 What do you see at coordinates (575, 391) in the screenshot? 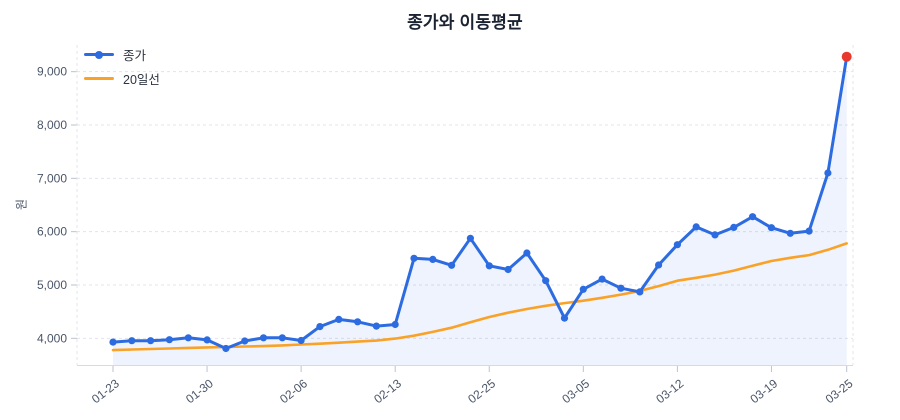
I see `x-tick-label: 03-05` at bounding box center [575, 391].